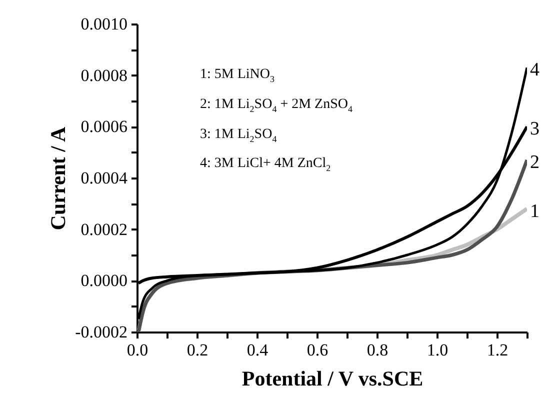 The width and height of the screenshot is (542, 405). I want to click on x-tick-label: 1.2, so click(497, 350).